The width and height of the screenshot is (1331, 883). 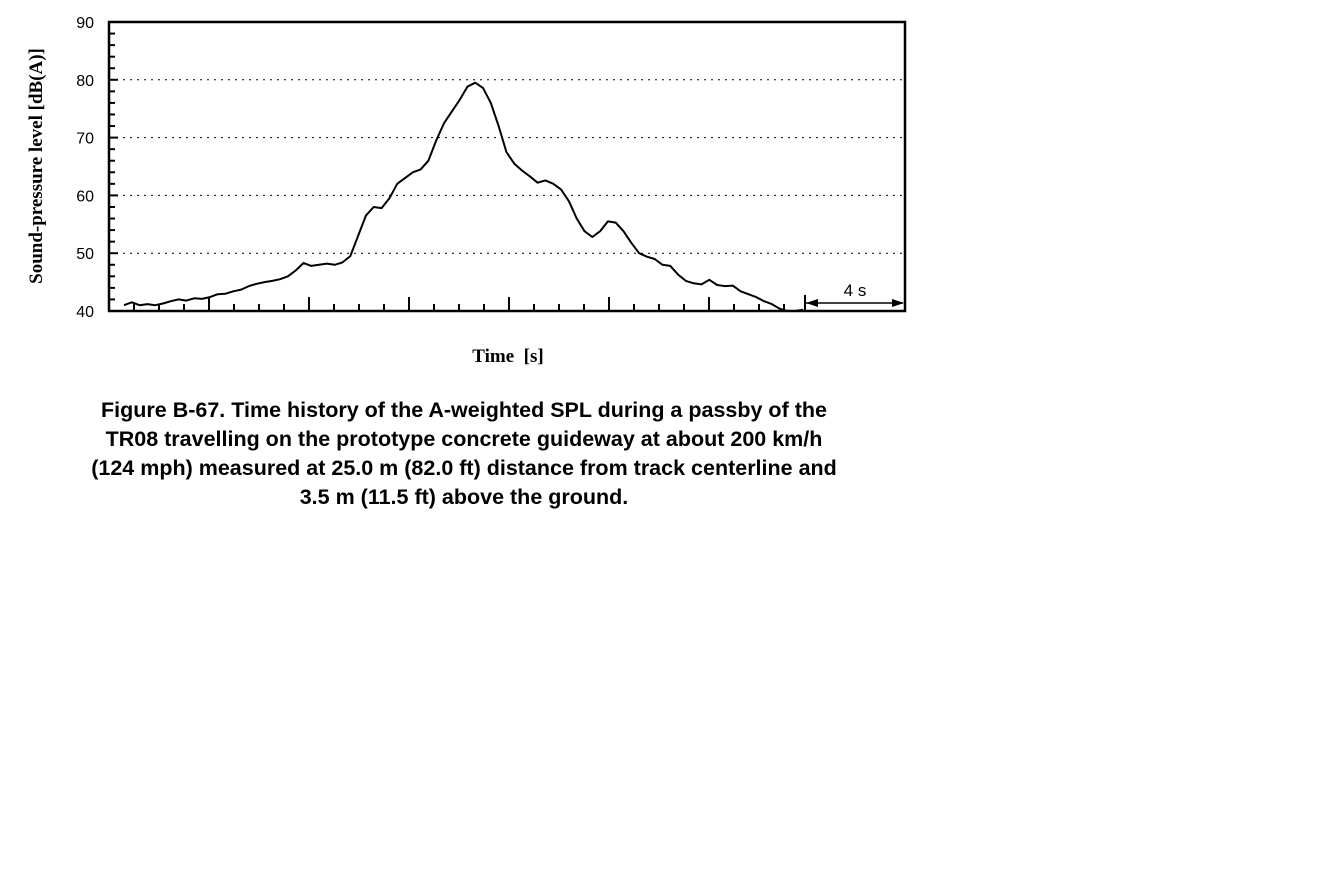 What do you see at coordinates (507, 356) in the screenshot?
I see `x-axis-title: Time [s]` at bounding box center [507, 356].